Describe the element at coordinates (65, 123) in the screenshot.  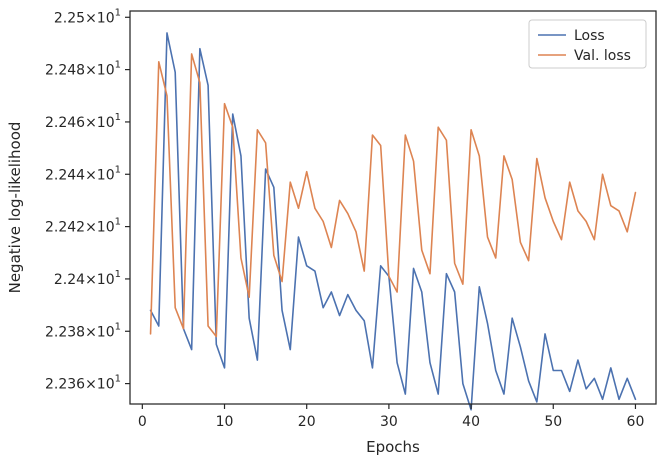
I see `y-tick-mantissa: 2.246` at that location.